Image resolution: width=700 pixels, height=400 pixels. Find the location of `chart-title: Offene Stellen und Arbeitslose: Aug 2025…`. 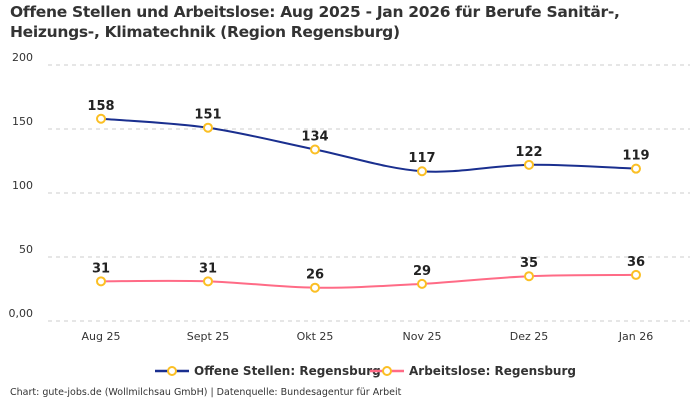

chart-title: Offene Stellen und Arbeitslose: Aug 2025… is located at coordinates (315, 22).